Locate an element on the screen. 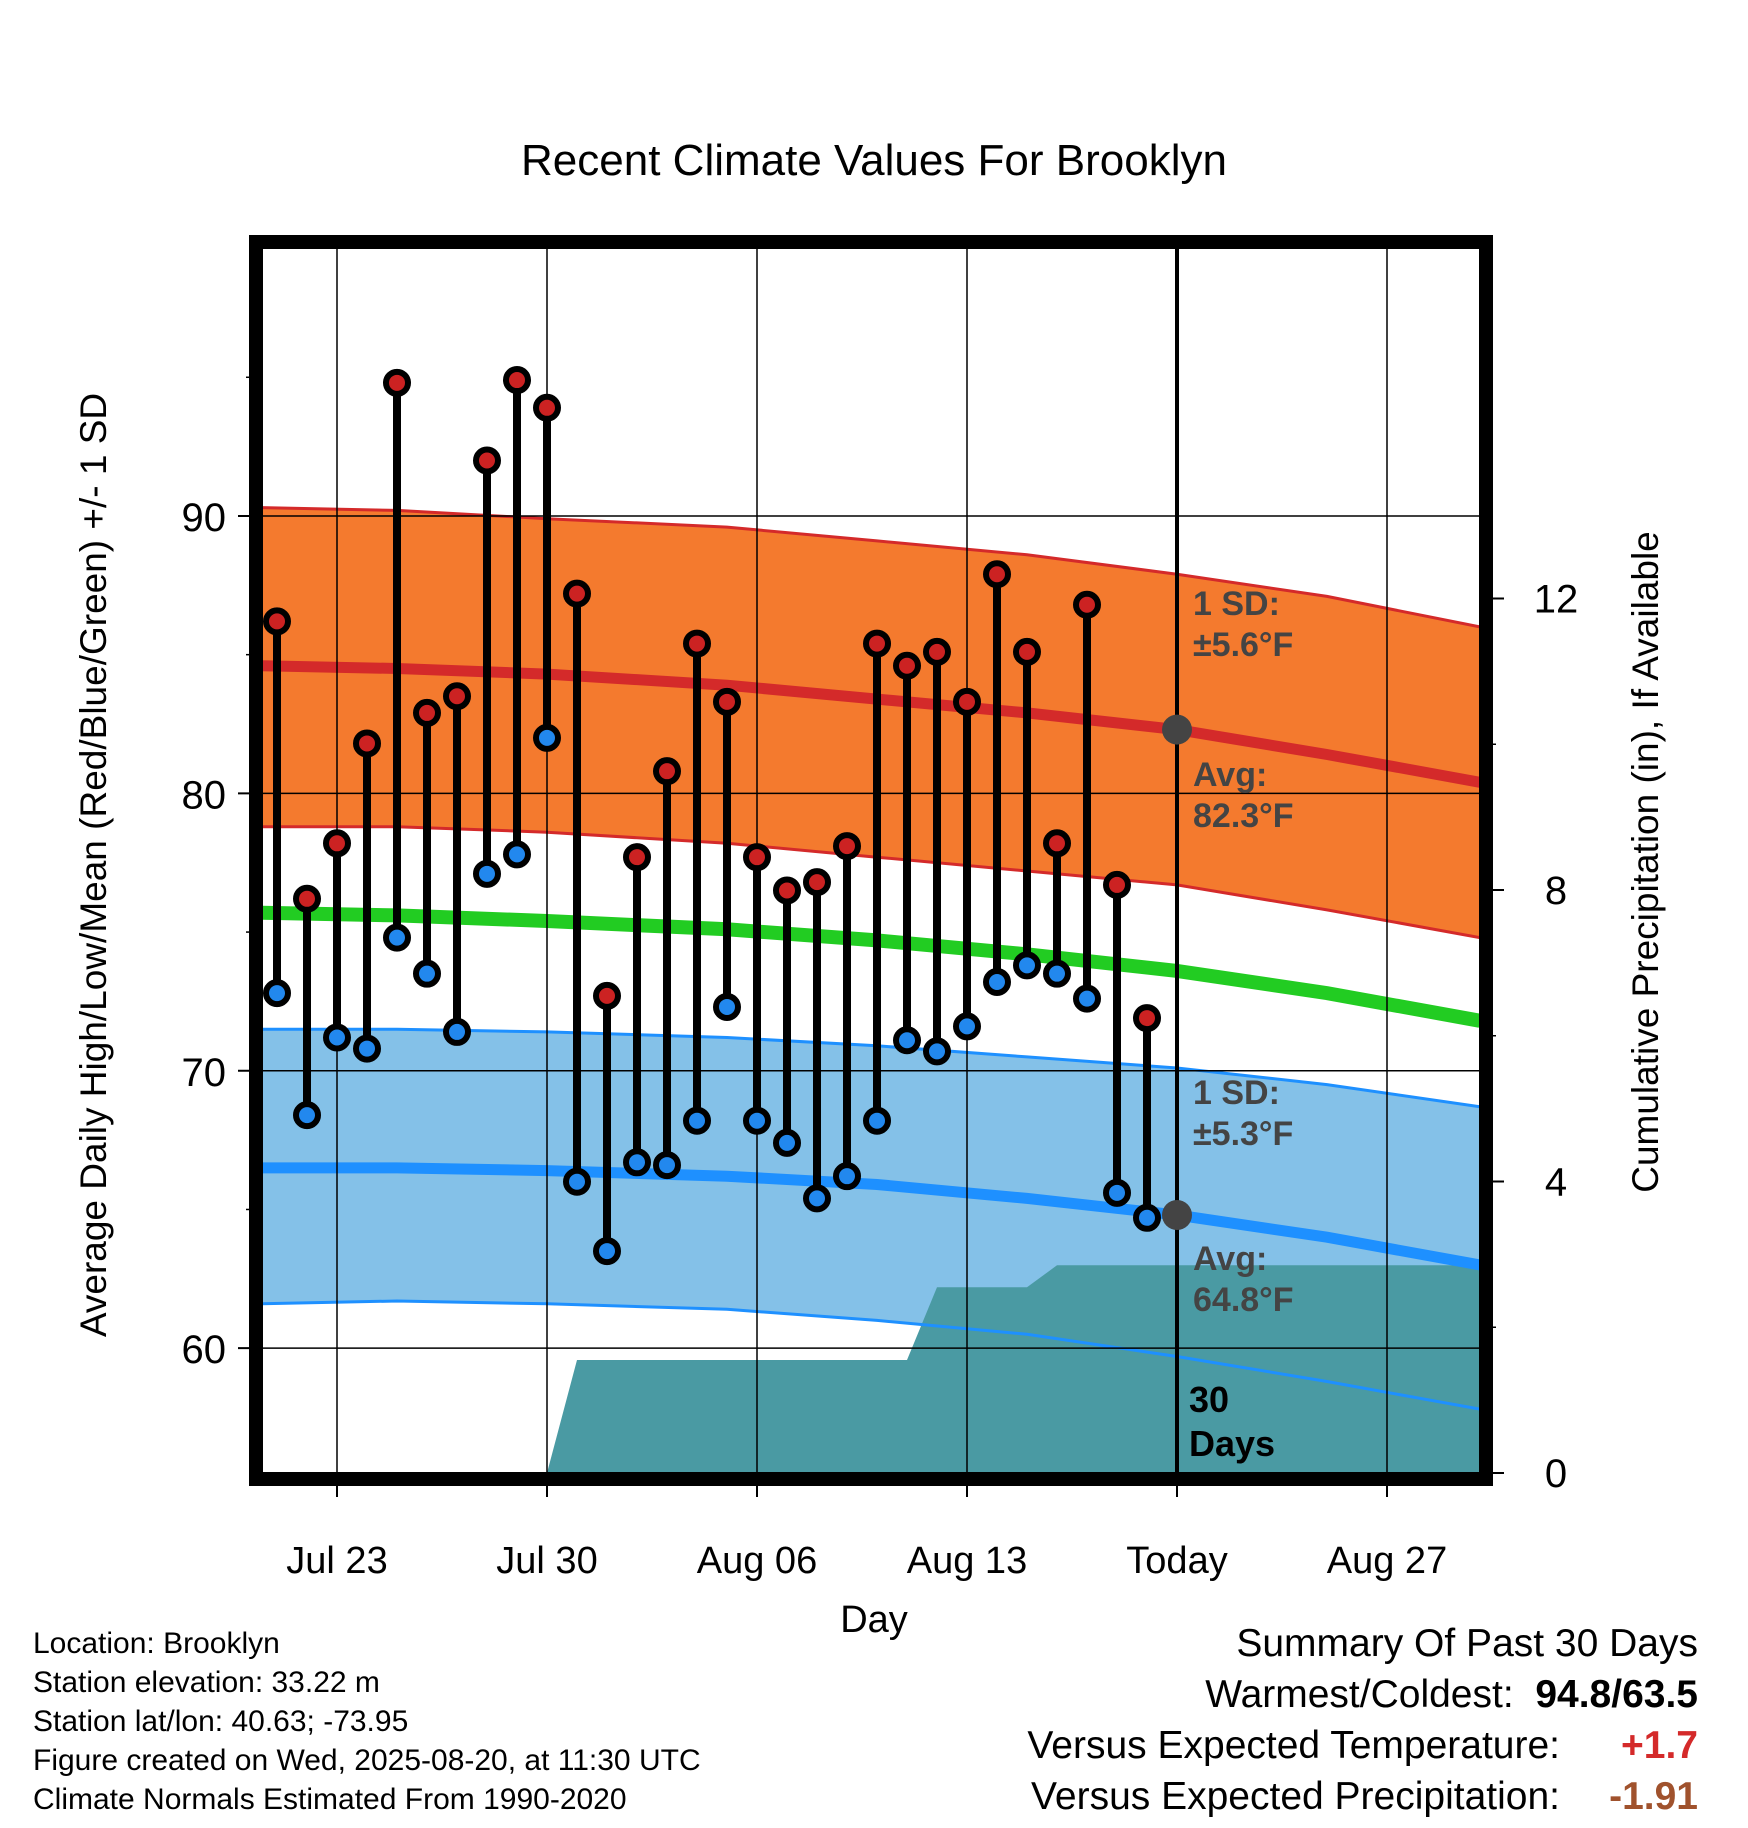 The image size is (1748, 1828). summary-extremes: Warmest/Coldest: 94.8/63.5 is located at coordinates (1362, 1694).